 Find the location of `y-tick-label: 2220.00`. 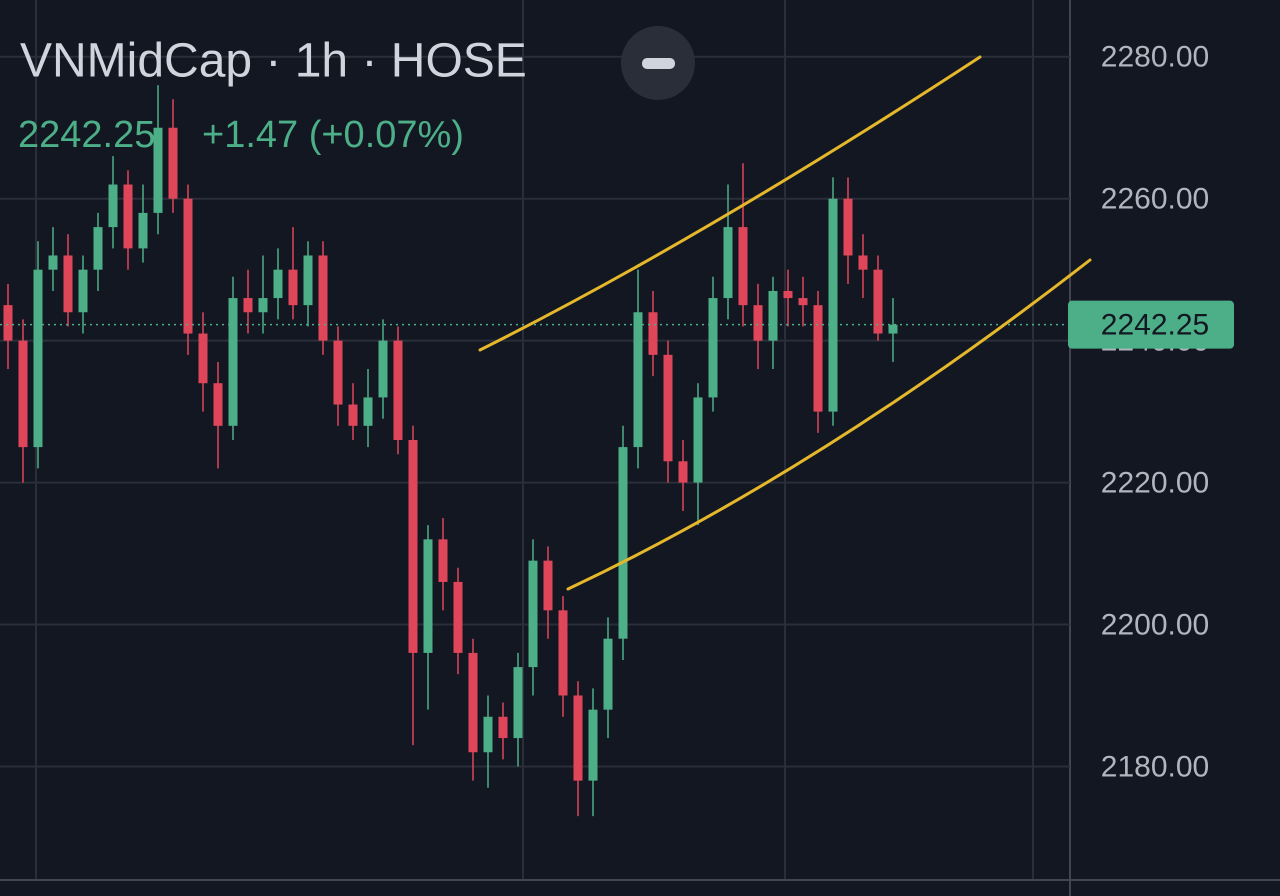

y-tick-label: 2220.00 is located at coordinates (1155, 483).